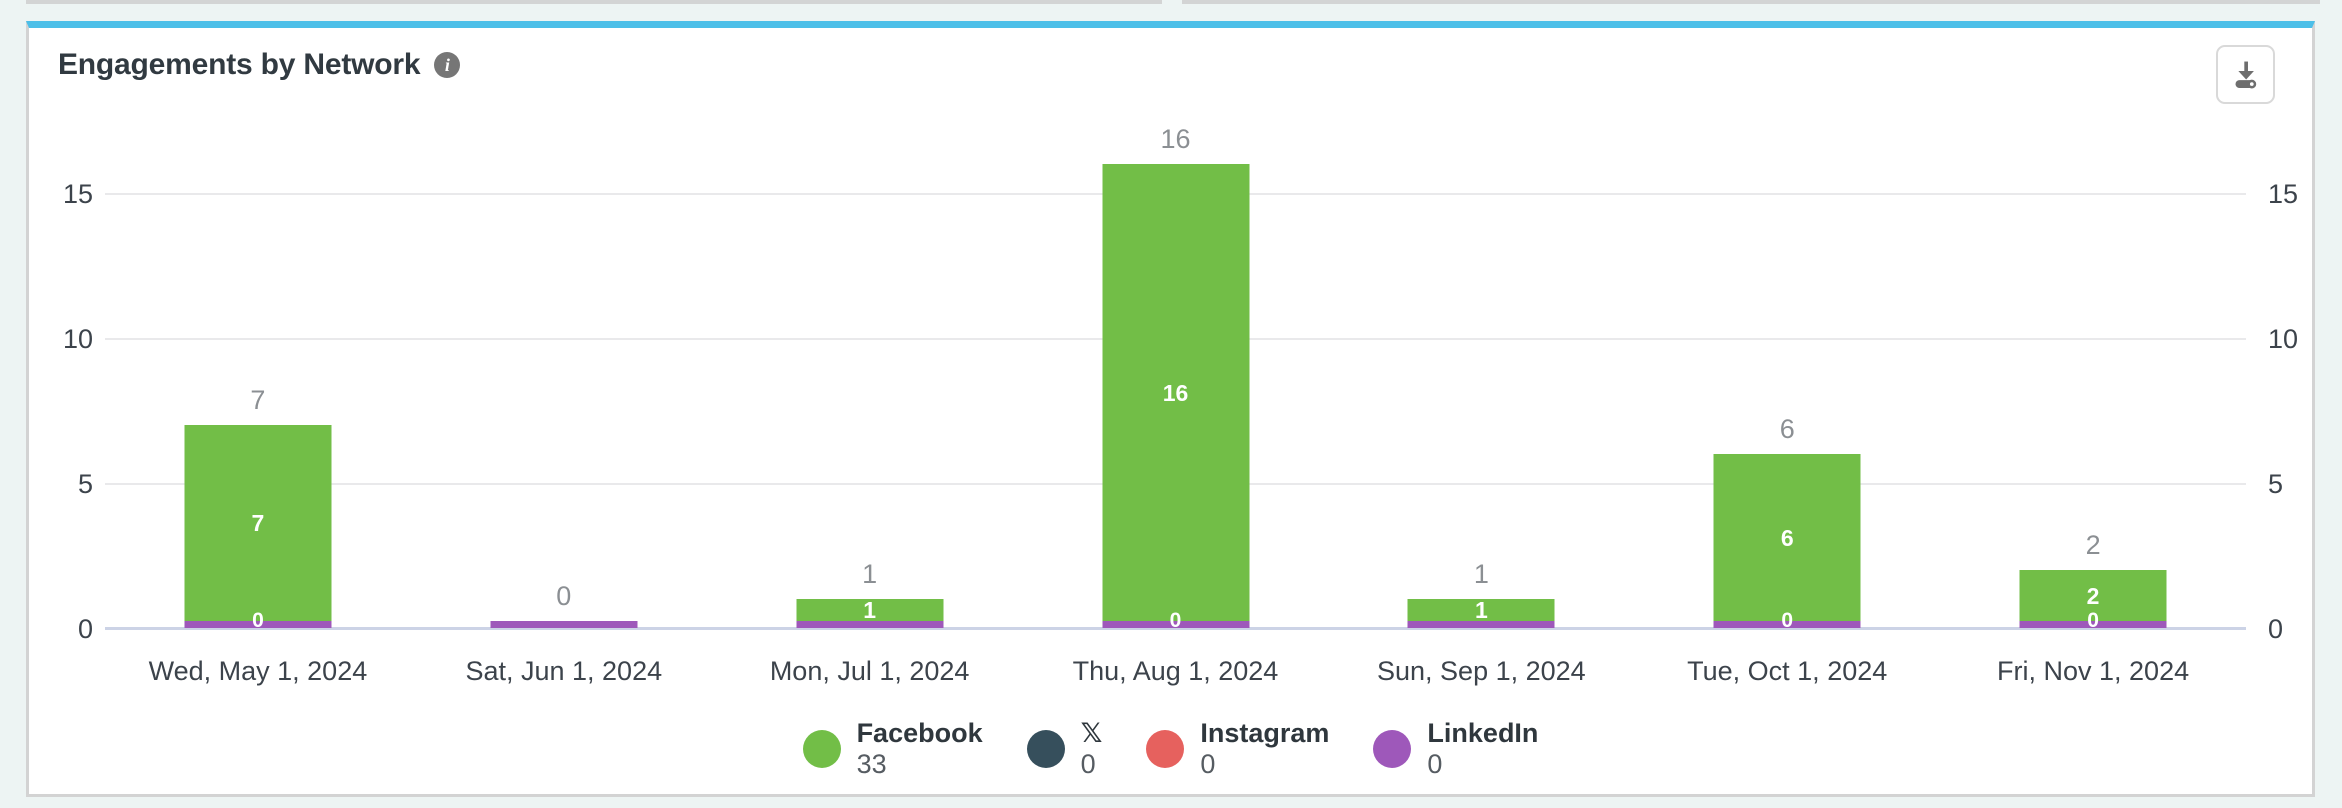  What do you see at coordinates (1455, 749) in the screenshot?
I see `legend-item-linkedin: LinkedIn 0` at bounding box center [1455, 749].